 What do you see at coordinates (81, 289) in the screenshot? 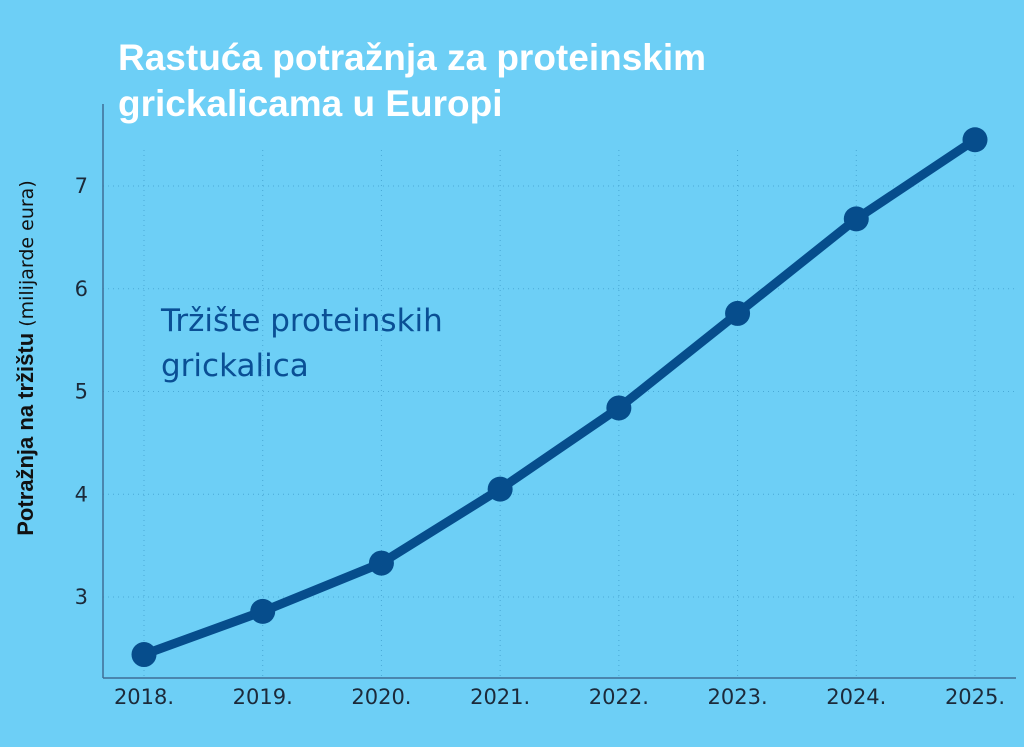
I see `y-tick-label: 6` at bounding box center [81, 289].